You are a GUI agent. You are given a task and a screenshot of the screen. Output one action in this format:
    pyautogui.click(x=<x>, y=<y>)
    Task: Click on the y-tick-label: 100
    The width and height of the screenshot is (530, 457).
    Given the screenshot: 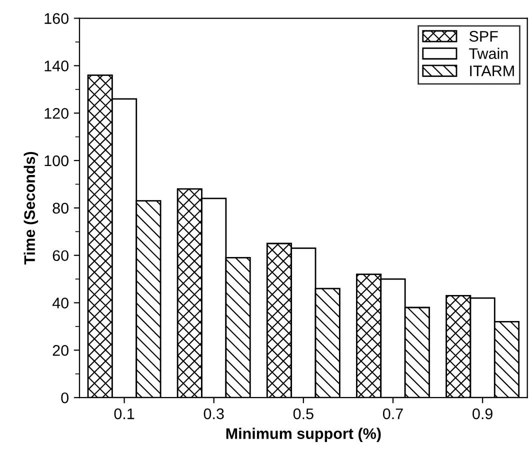 What is the action you would take?
    pyautogui.click(x=56, y=160)
    